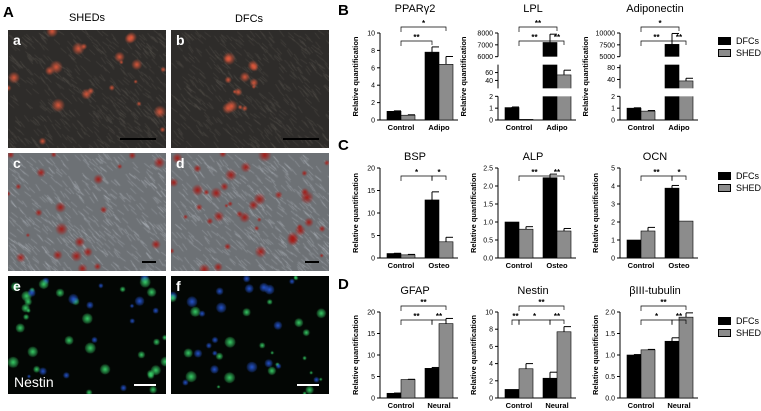 This screenshot has width=761, height=411. I want to click on y-tick-label: 8000, so click(485, 34).